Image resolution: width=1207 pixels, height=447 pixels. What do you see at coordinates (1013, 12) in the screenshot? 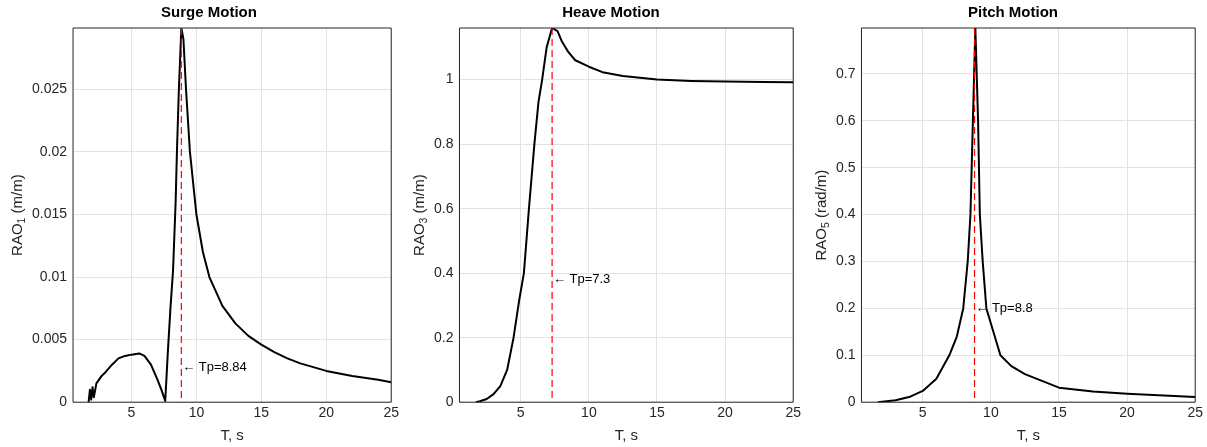
I see `chart-title: Pitch Motion` at bounding box center [1013, 12].